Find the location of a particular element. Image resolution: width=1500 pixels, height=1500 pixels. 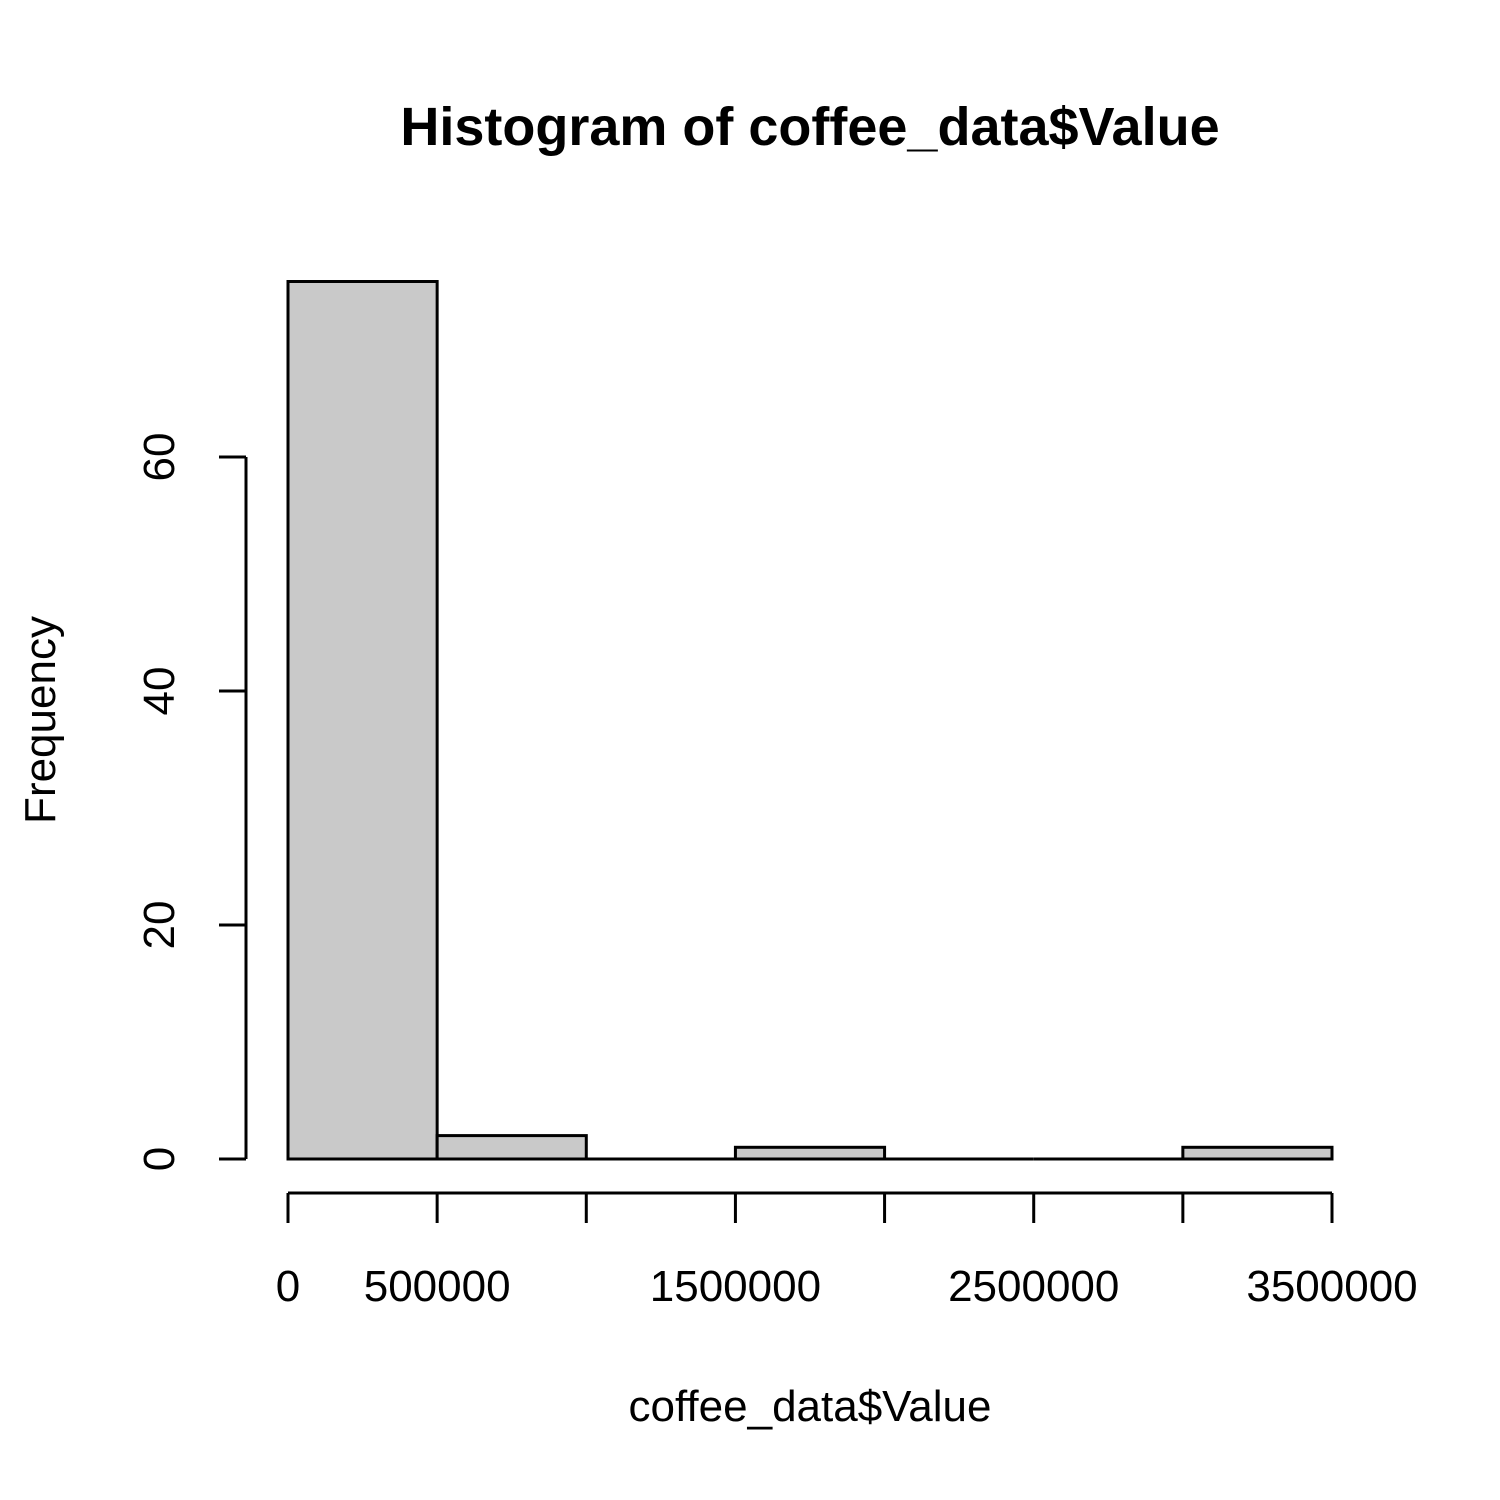

y-axis-label: Frequency is located at coordinates (40, 720).